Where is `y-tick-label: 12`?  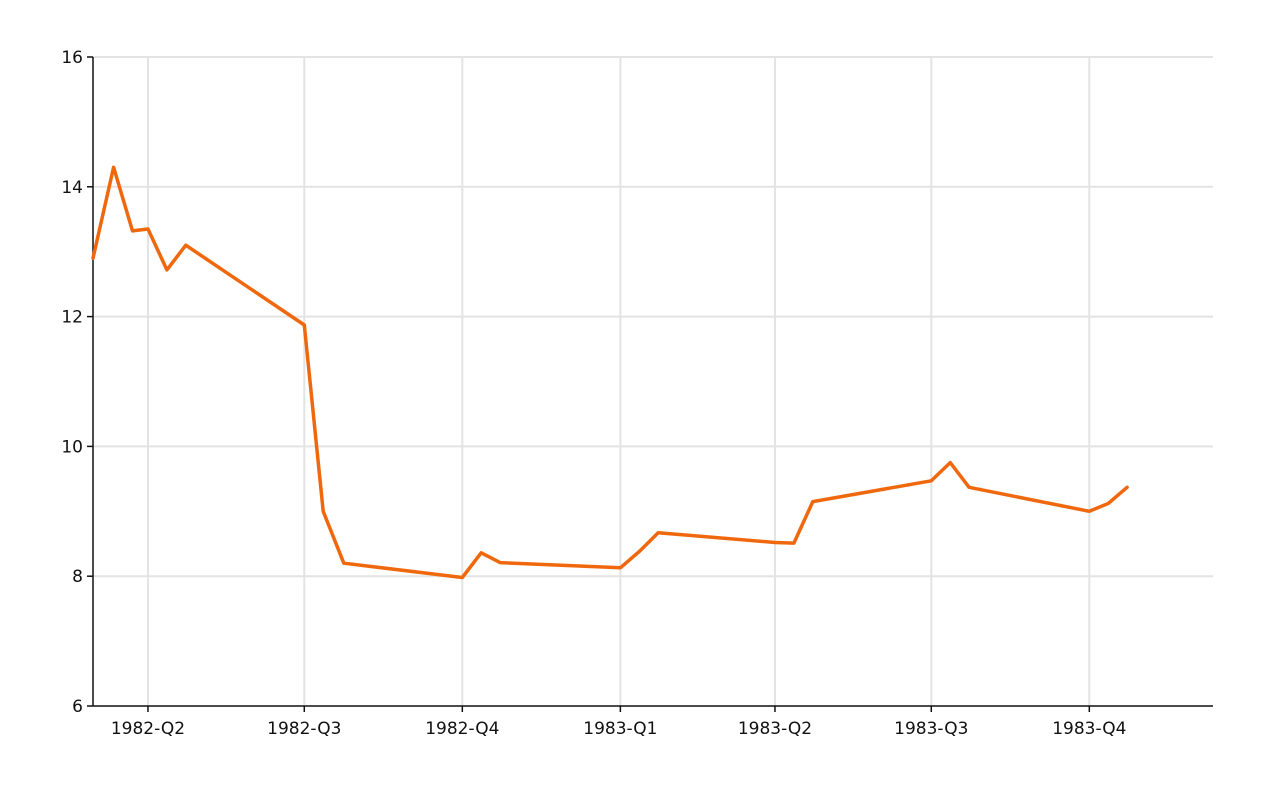
y-tick-label: 12 is located at coordinates (72, 318).